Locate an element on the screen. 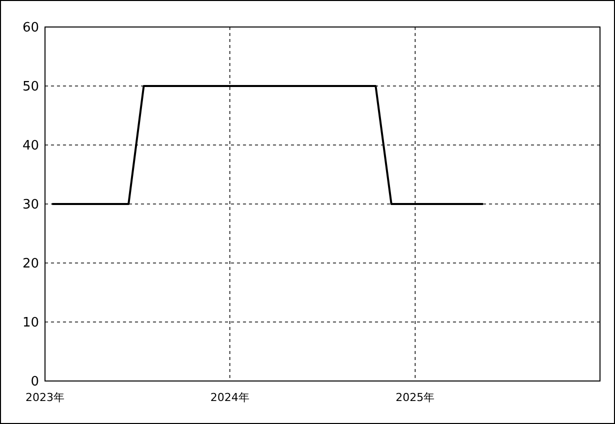 This screenshot has height=424, width=615. x-tick-label: 2023年 is located at coordinates (45, 397).